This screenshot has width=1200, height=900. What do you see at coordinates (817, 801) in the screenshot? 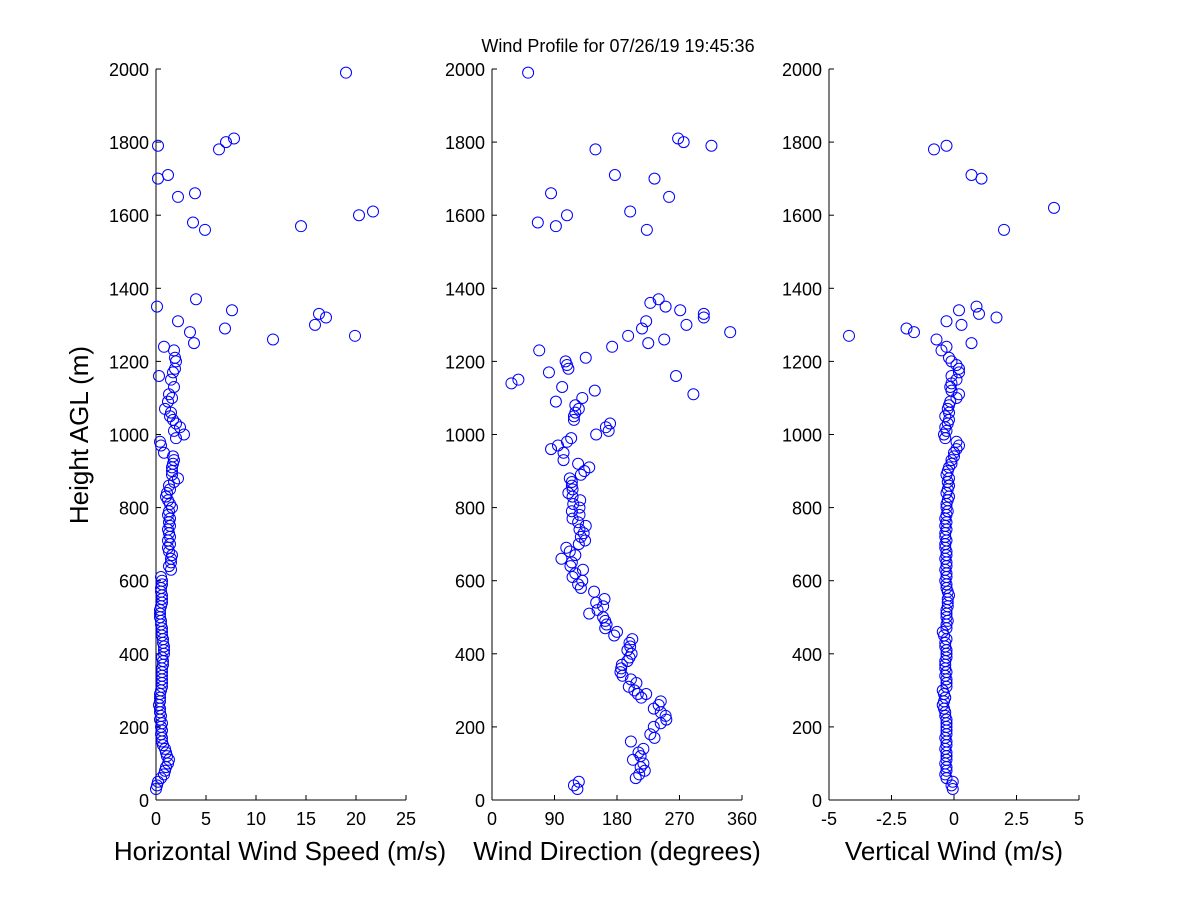
I see `y-tick-label: 0` at bounding box center [817, 801].